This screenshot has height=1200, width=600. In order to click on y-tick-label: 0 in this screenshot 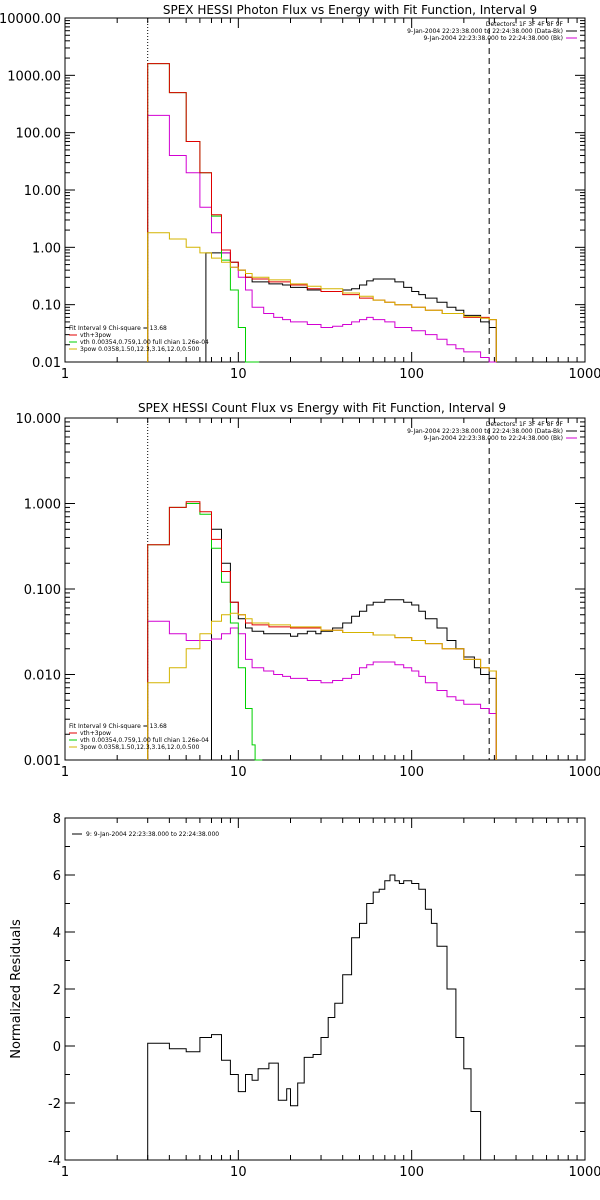, I will do `click(57, 1047)`.